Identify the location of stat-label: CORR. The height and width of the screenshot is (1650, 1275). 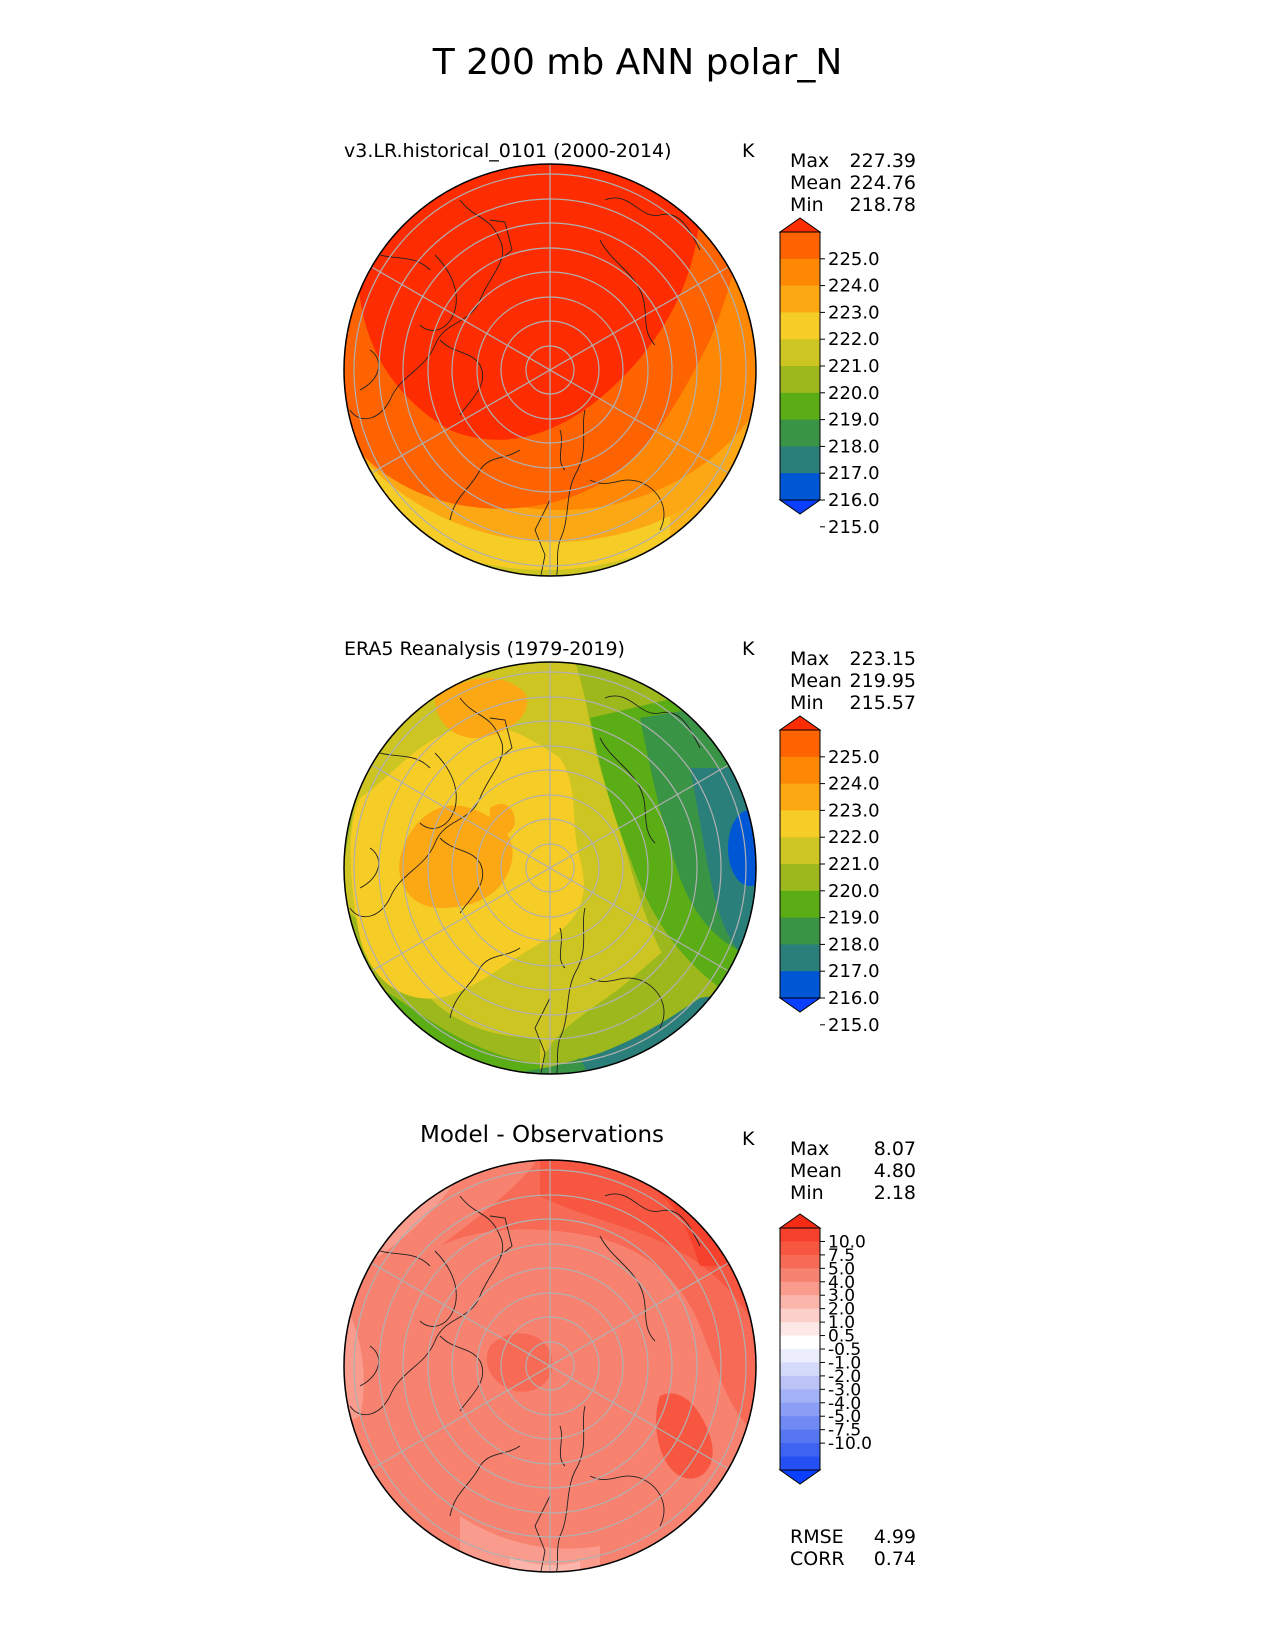
(817, 1559).